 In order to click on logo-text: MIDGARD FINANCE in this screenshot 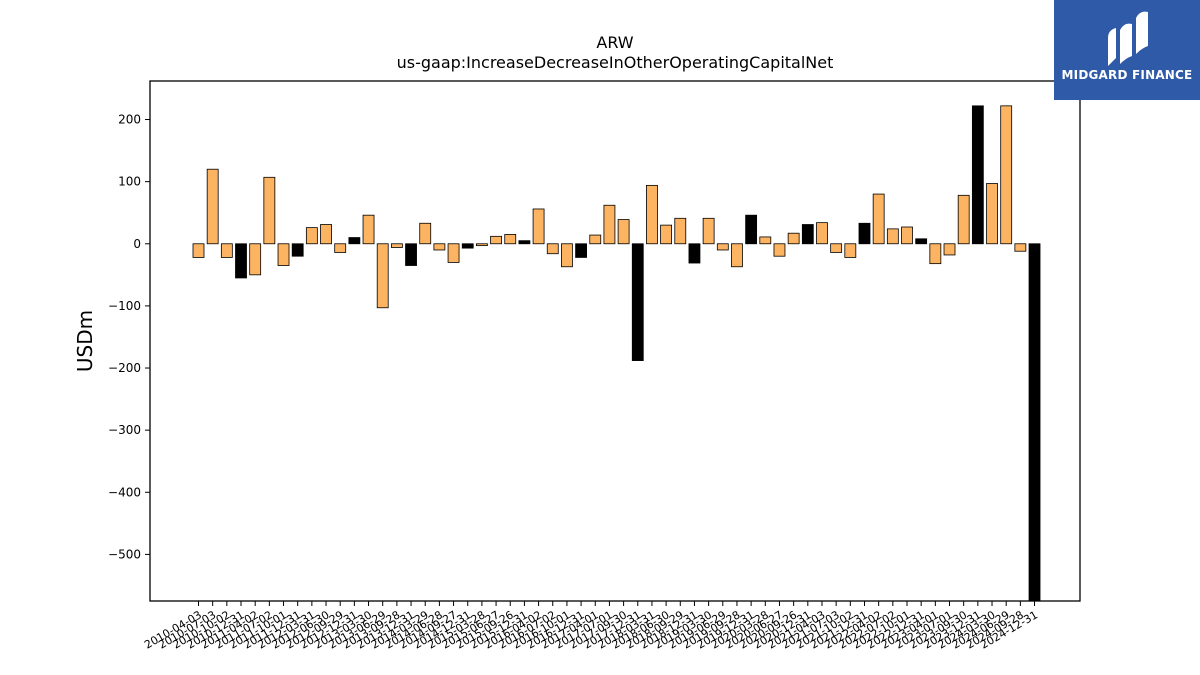, I will do `click(1127, 75)`.